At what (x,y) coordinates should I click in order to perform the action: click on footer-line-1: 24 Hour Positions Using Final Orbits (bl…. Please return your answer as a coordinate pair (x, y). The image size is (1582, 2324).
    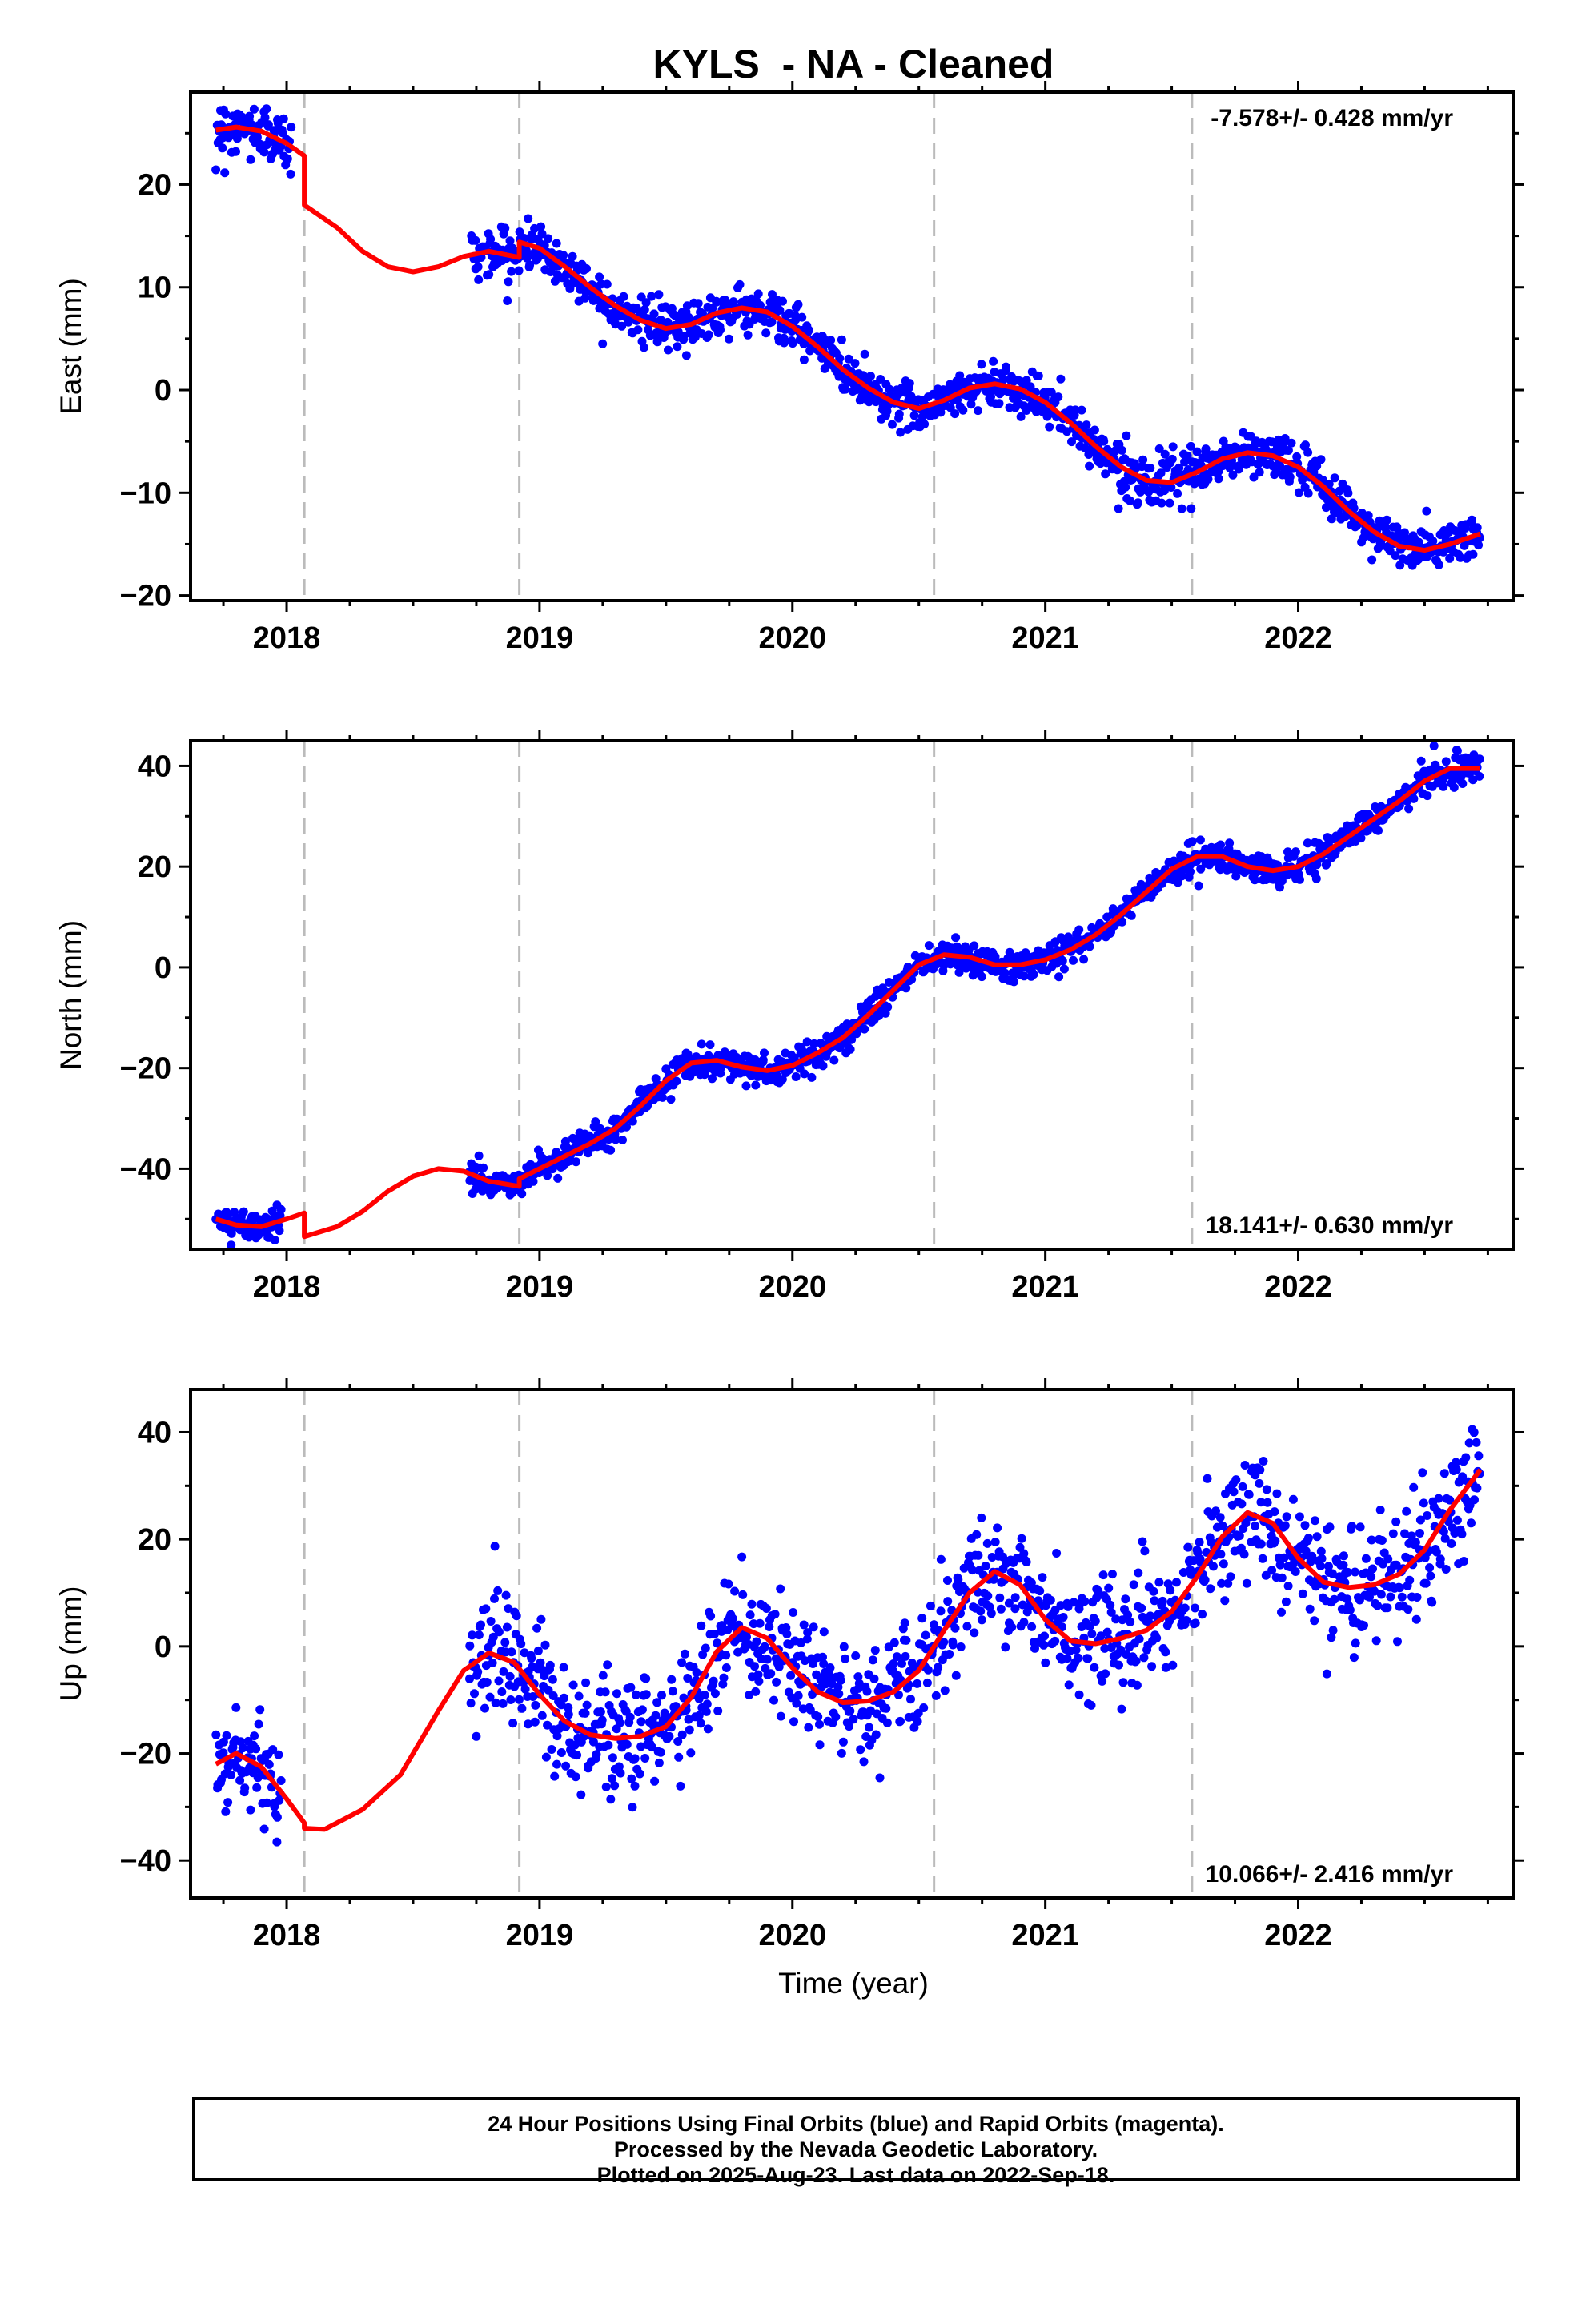
    Looking at the image, I should click on (856, 2124).